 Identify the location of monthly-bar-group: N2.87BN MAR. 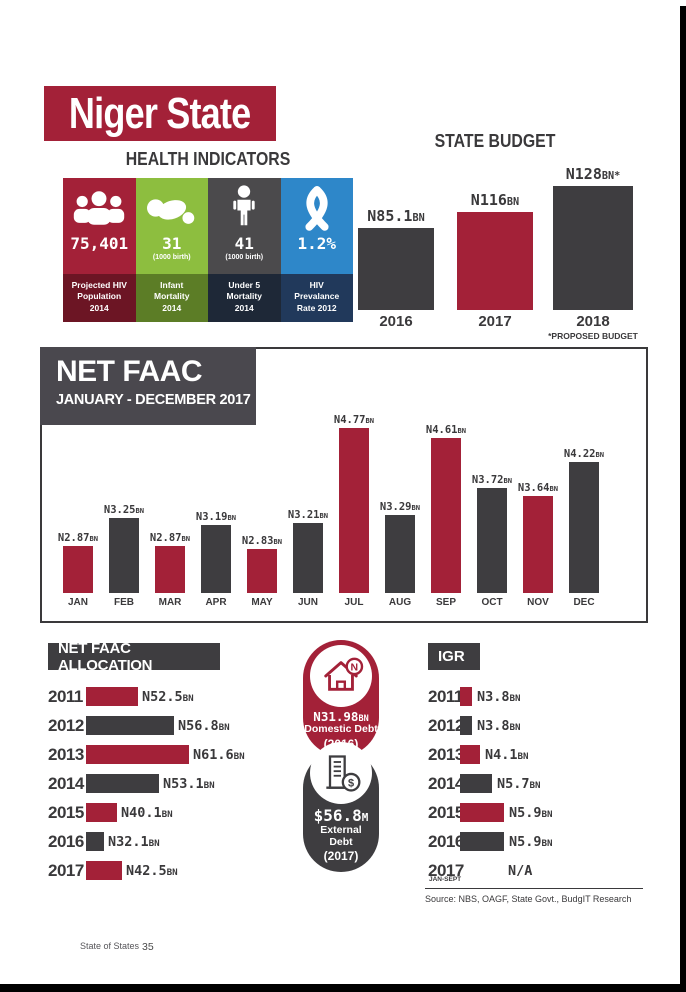
(170, 570).